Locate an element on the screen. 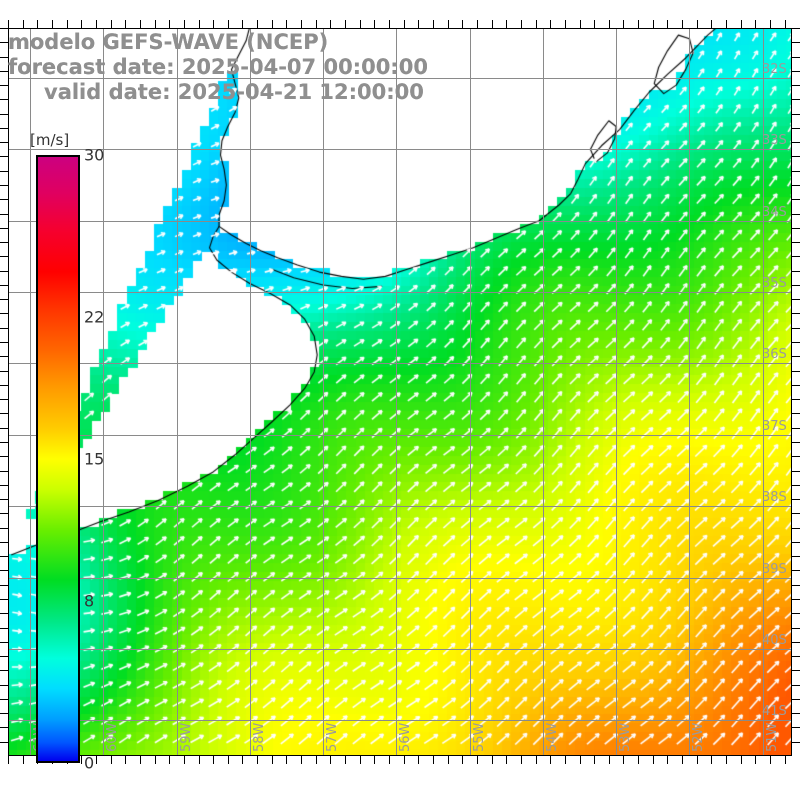 The image size is (800, 800). latitude-label: 40S is located at coordinates (774, 640).